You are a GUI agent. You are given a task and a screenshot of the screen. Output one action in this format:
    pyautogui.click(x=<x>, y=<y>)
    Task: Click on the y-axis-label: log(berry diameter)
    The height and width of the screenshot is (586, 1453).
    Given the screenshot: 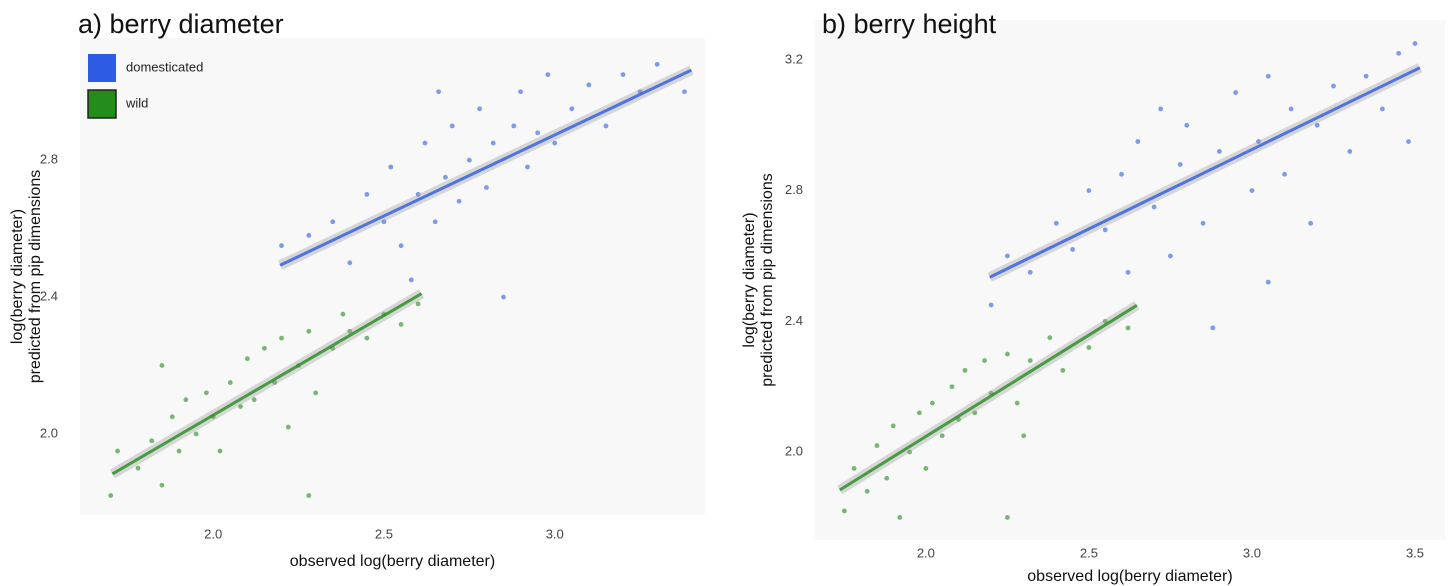 What is the action you would take?
    pyautogui.click(x=749, y=279)
    